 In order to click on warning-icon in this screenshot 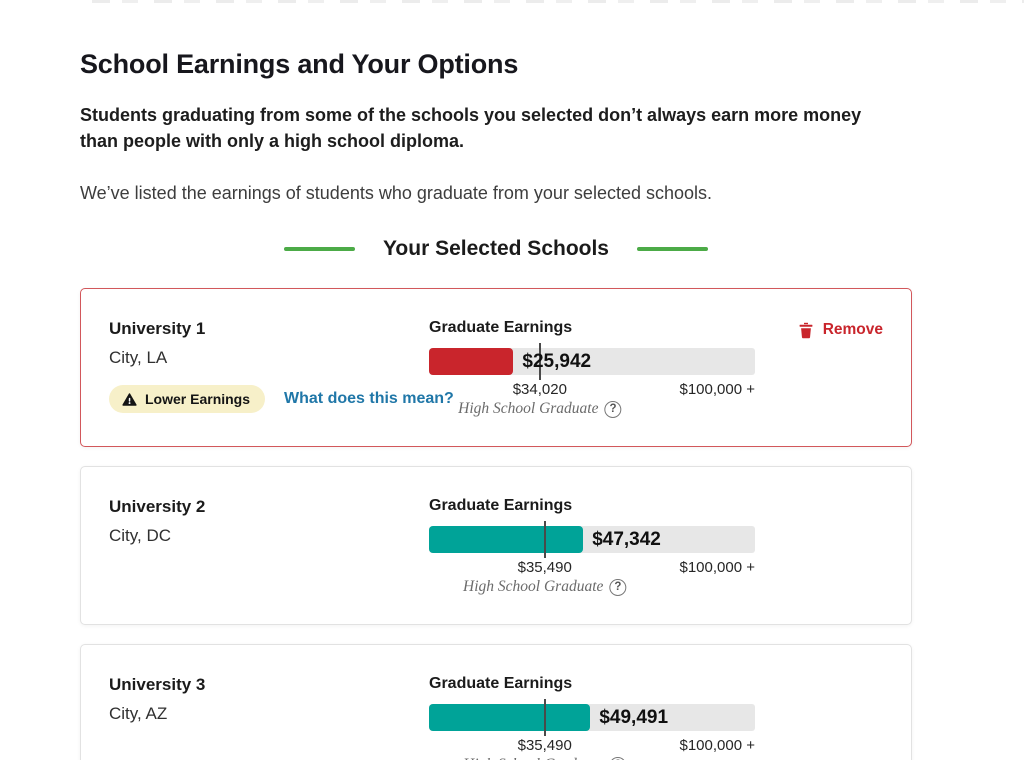, I will do `click(129, 399)`.